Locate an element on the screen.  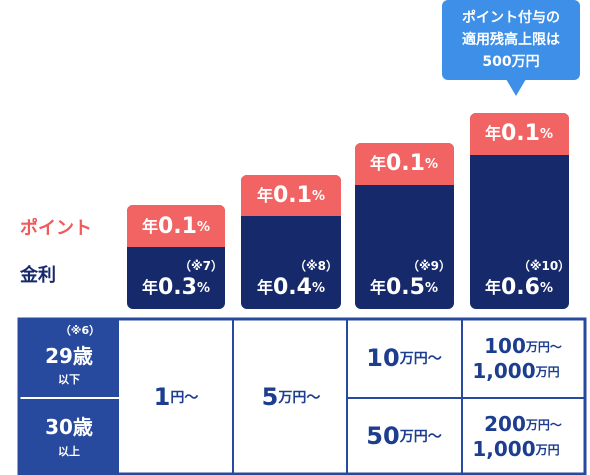
amount: 10万円〜 is located at coordinates (403, 358).